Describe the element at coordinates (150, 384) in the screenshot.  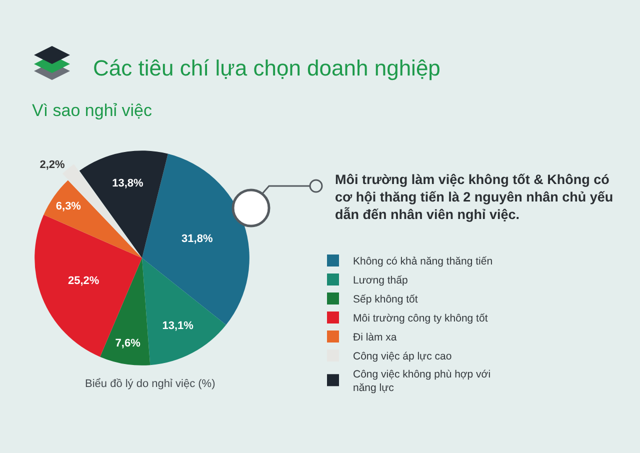
I see `text: Biểu đồ lý do nghỉ việc (%)` at that location.